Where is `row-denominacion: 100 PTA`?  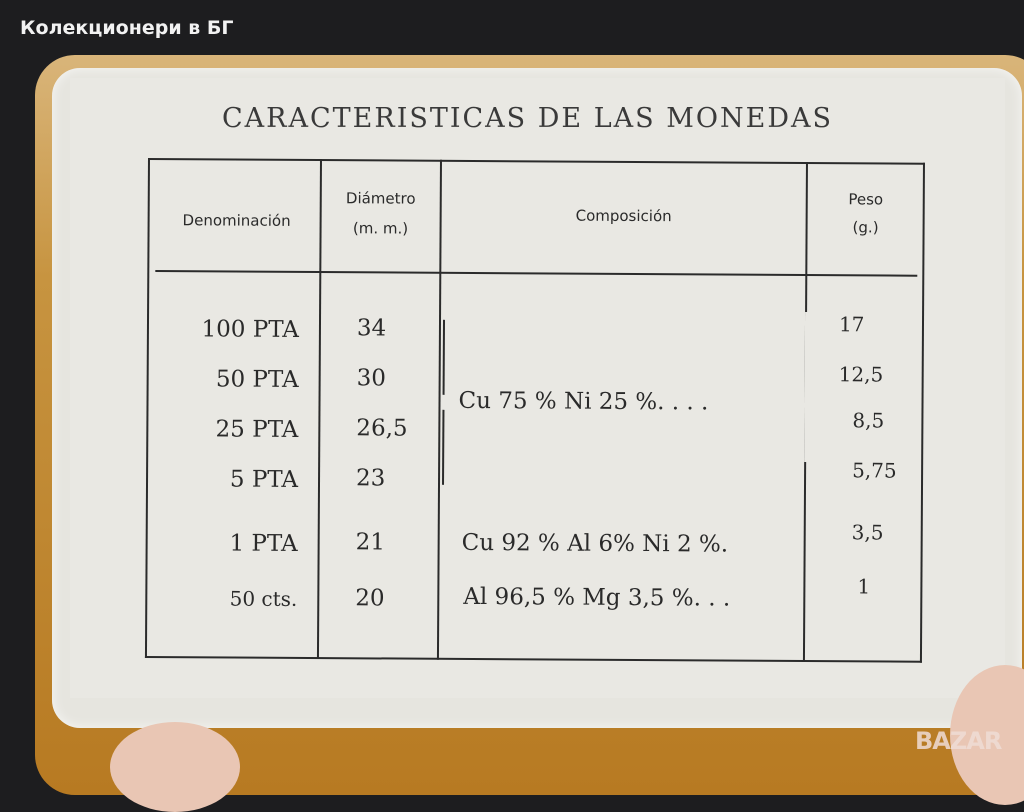 row-denominacion: 100 PTA is located at coordinates (250, 329).